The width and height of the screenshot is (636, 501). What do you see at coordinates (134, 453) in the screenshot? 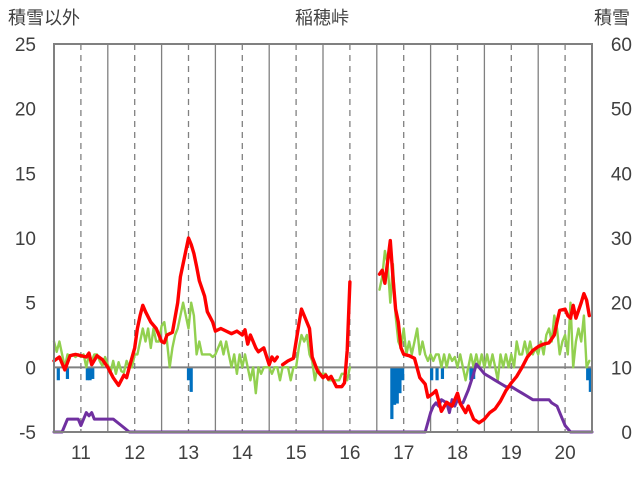
I see `x-tick-label: 12` at bounding box center [134, 453].